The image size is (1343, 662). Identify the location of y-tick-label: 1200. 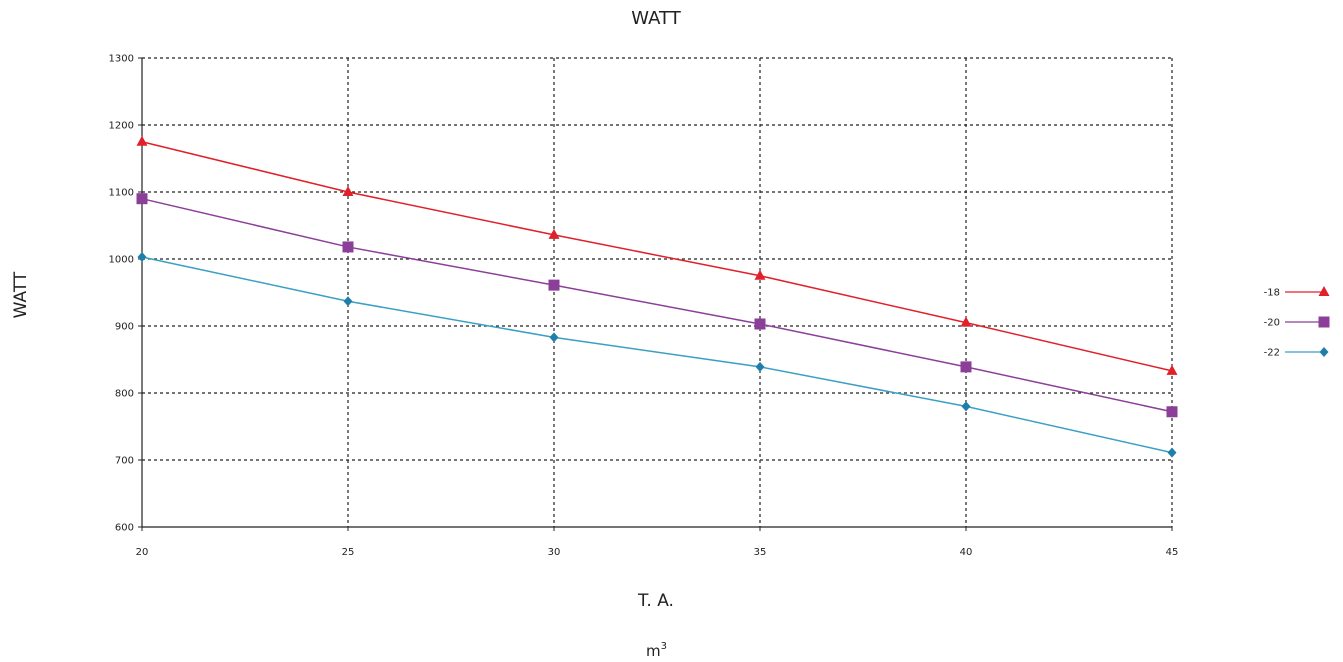
(121, 126).